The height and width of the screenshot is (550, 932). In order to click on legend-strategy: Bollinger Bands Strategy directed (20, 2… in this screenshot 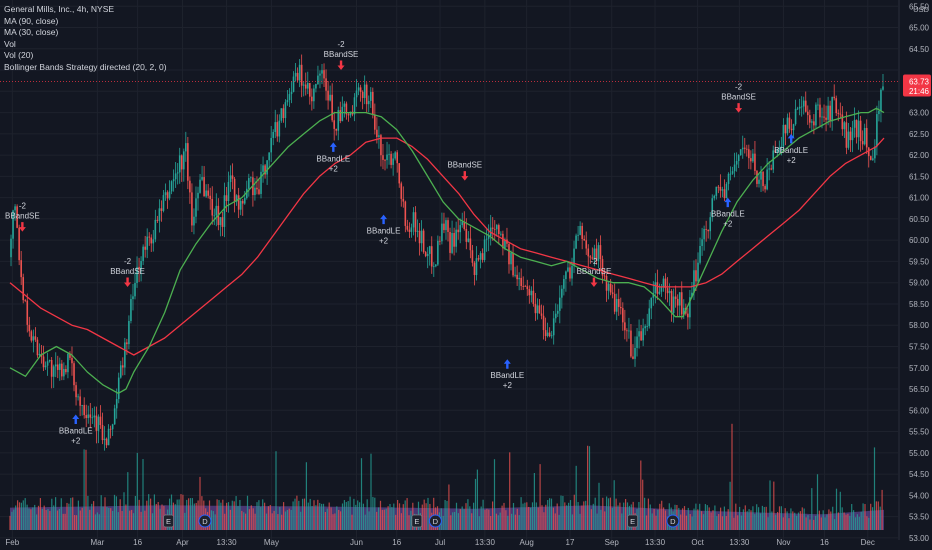, I will do `click(85, 66)`.